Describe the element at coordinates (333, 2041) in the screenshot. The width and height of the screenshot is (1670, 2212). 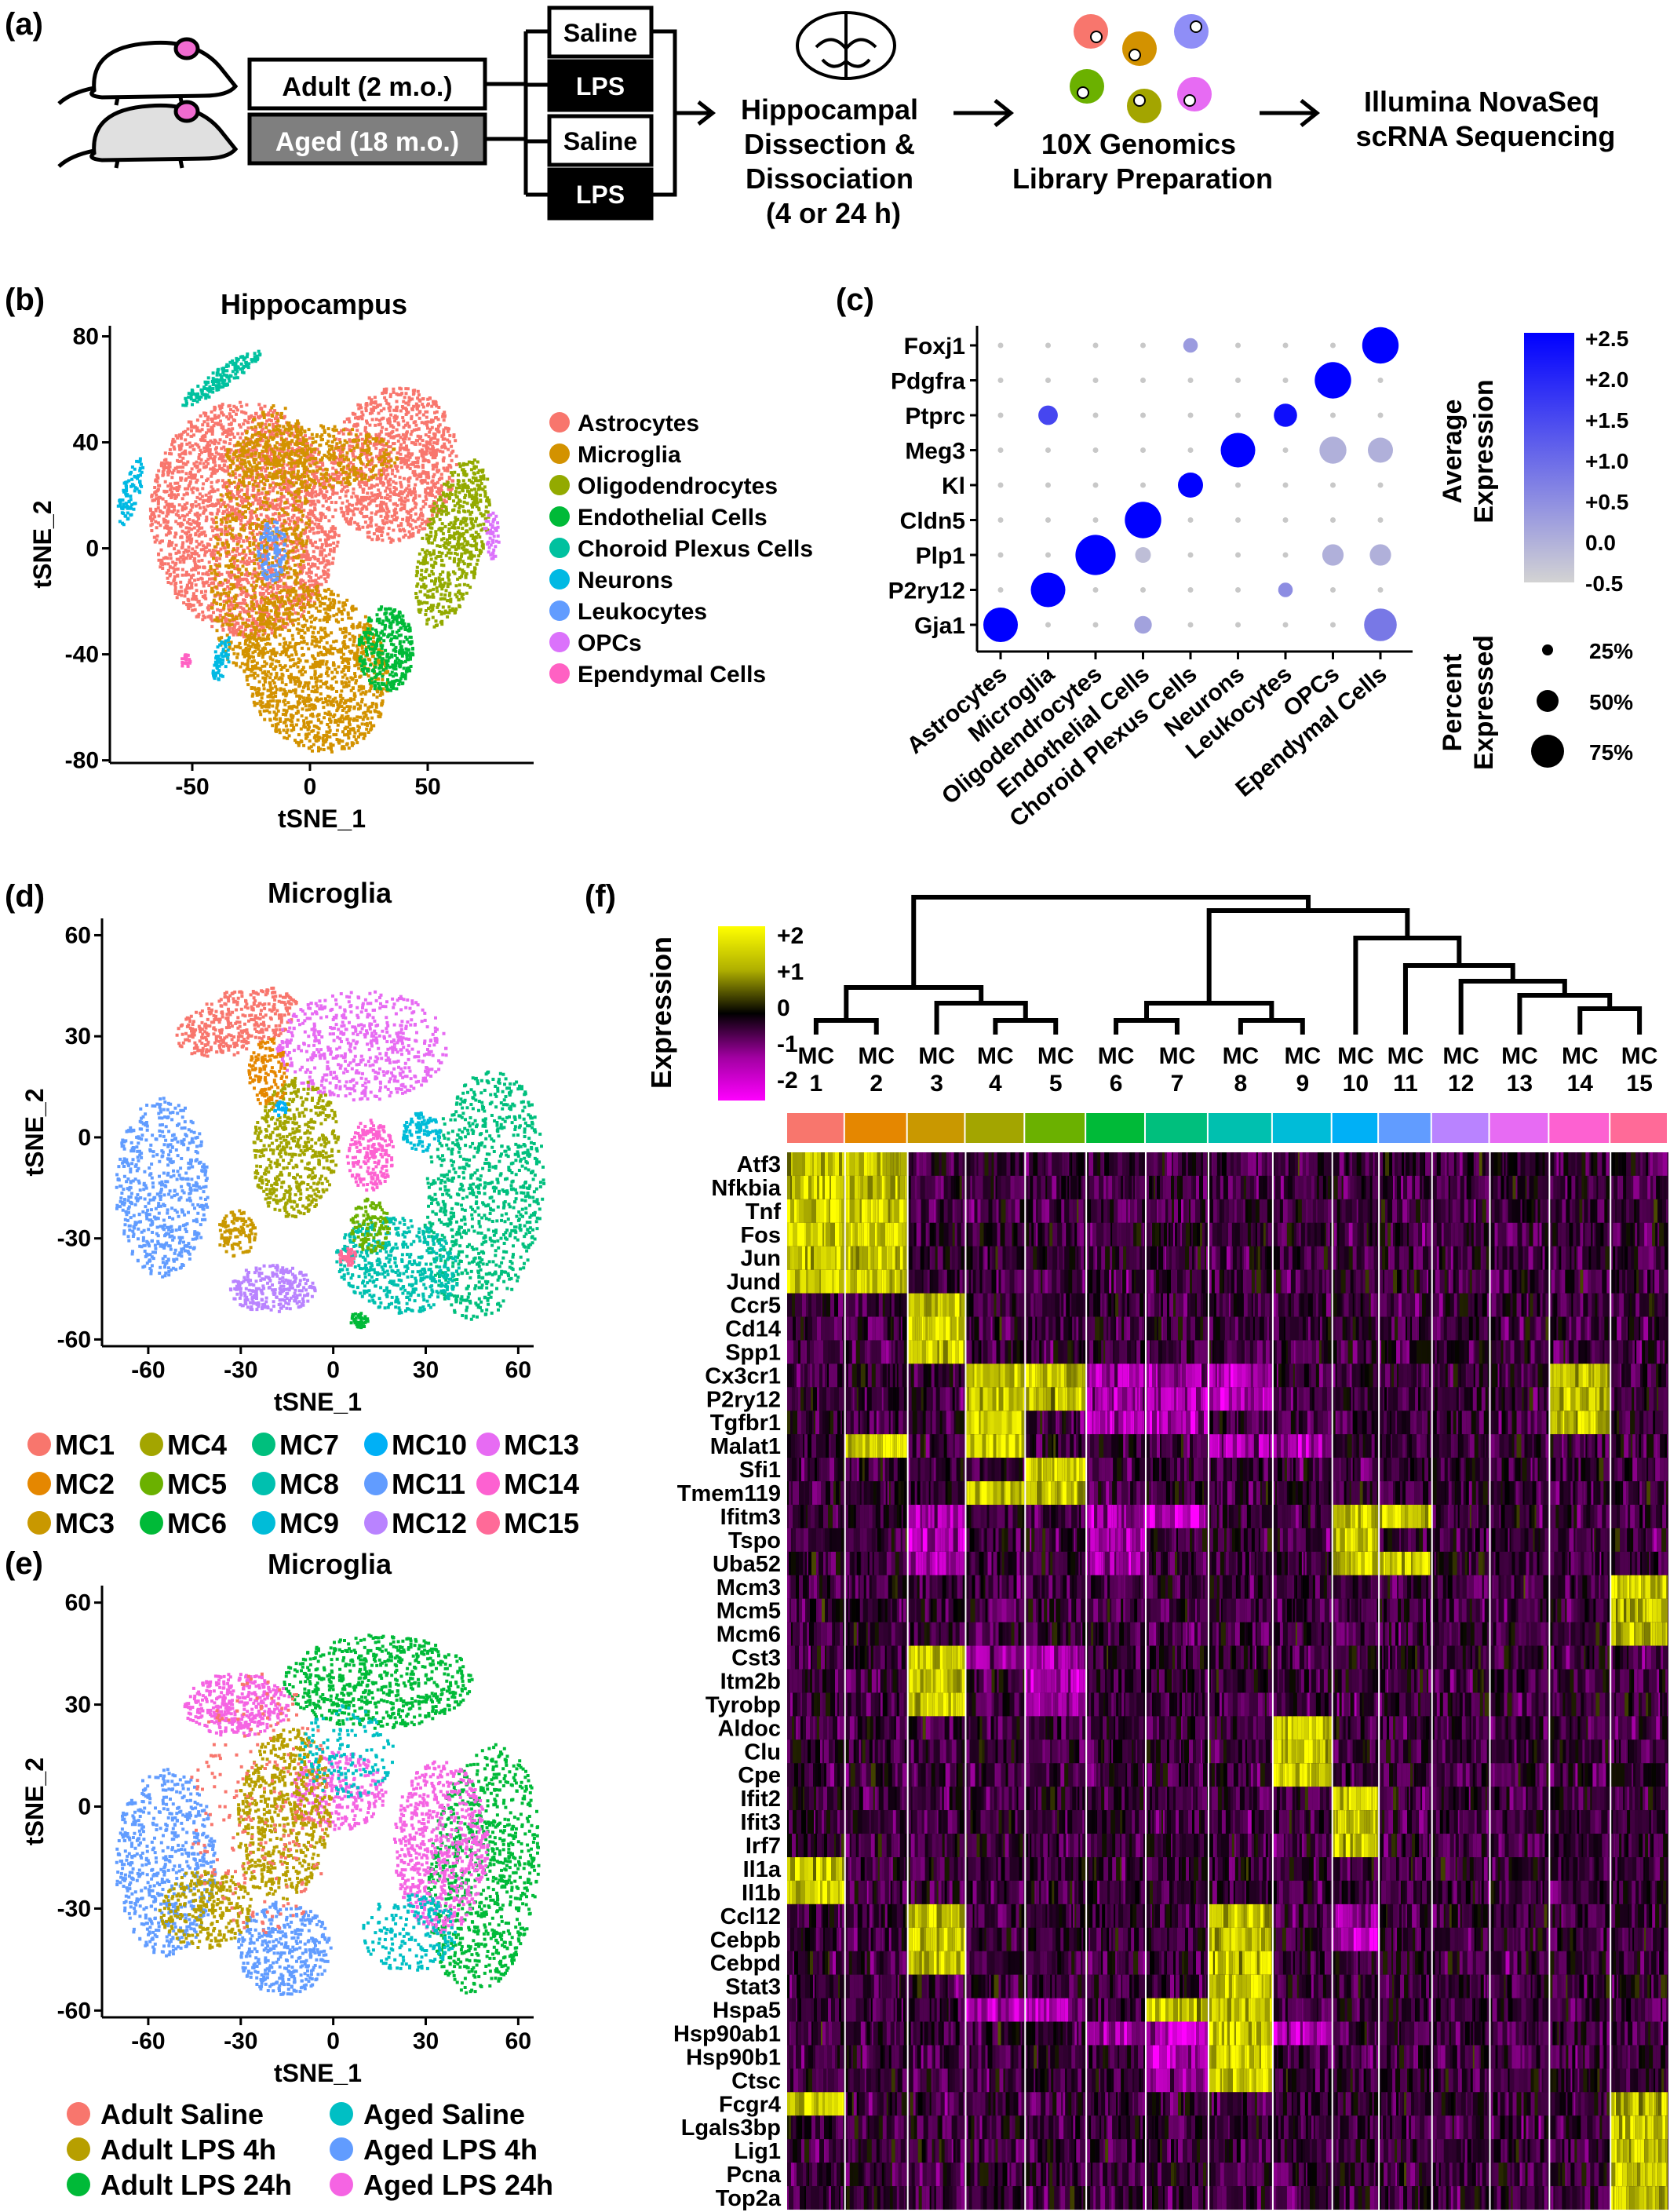
I see `tsne-e-x-tick-label: 0` at that location.